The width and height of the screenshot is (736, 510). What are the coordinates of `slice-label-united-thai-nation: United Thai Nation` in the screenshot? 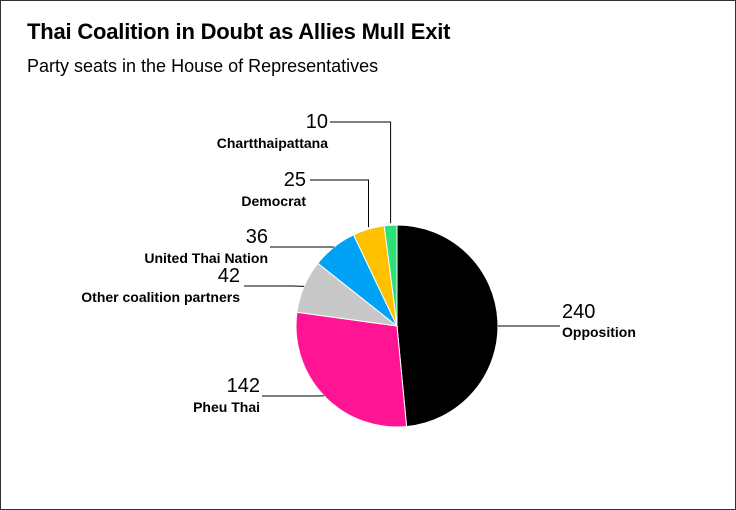 It's located at (206, 258).